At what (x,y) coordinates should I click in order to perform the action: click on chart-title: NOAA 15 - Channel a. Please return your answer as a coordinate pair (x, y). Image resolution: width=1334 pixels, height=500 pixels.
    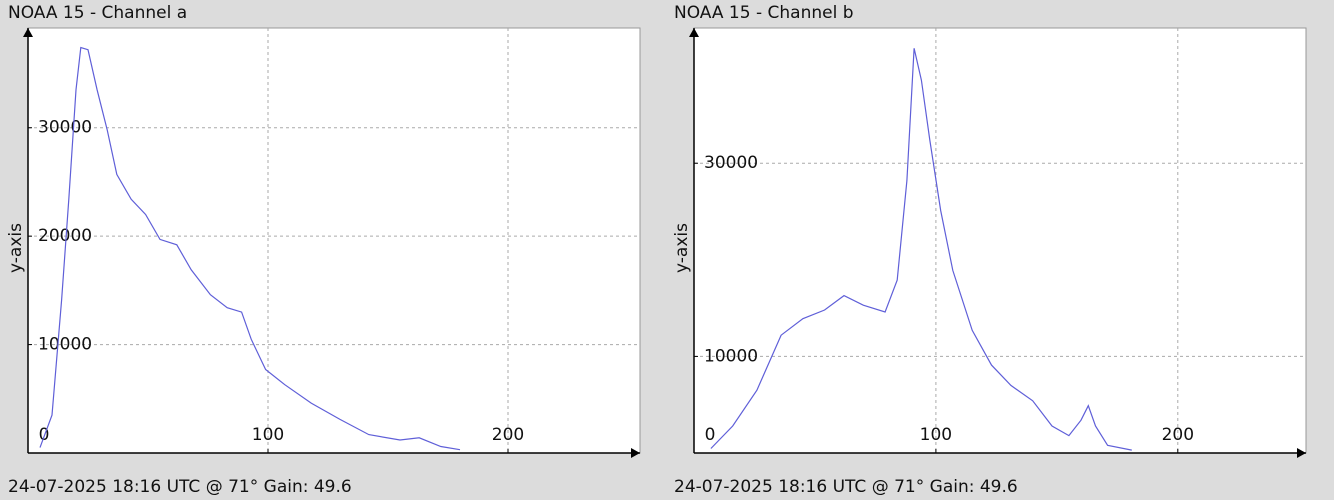
    Looking at the image, I should click on (97, 13).